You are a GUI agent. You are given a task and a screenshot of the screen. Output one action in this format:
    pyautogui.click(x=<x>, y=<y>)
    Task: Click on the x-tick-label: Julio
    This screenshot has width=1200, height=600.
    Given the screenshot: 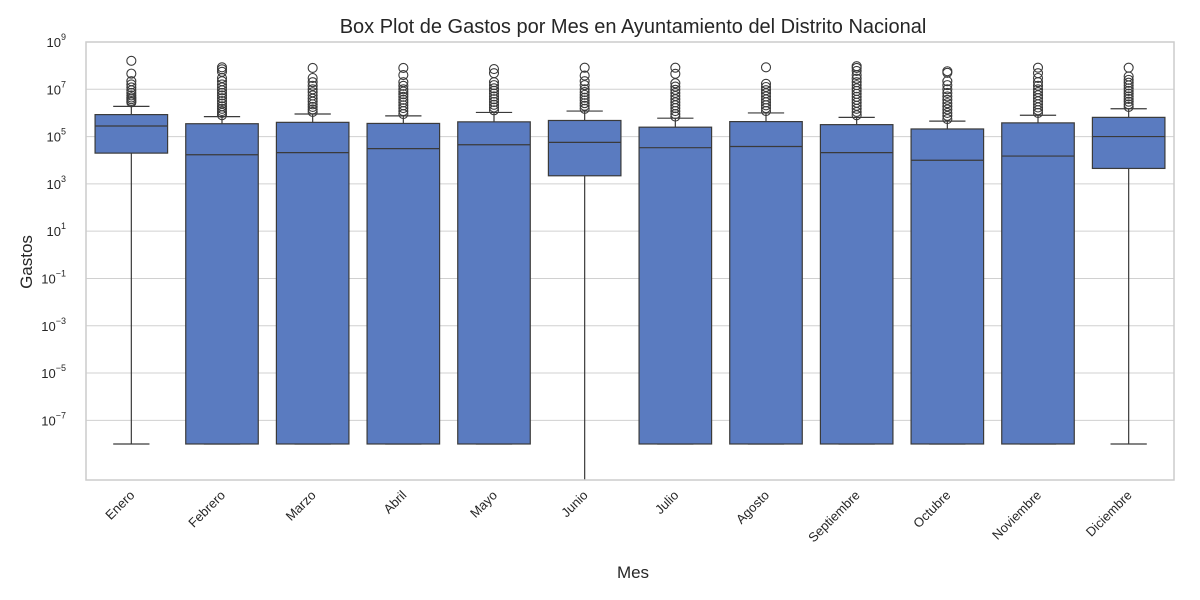 What is the action you would take?
    pyautogui.click(x=667, y=503)
    